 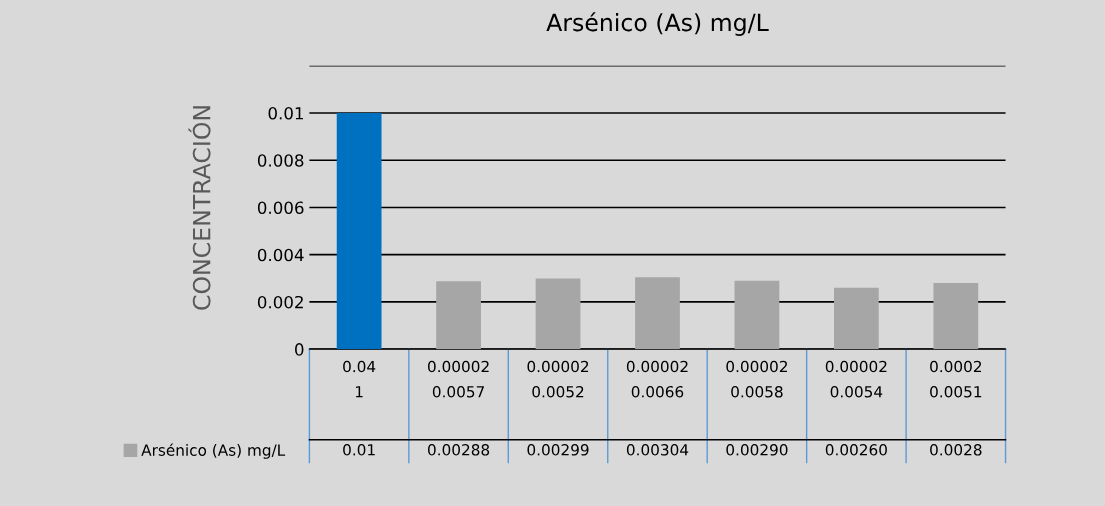 What do you see at coordinates (657, 450) in the screenshot?
I see `data-label: 0.00304` at bounding box center [657, 450].